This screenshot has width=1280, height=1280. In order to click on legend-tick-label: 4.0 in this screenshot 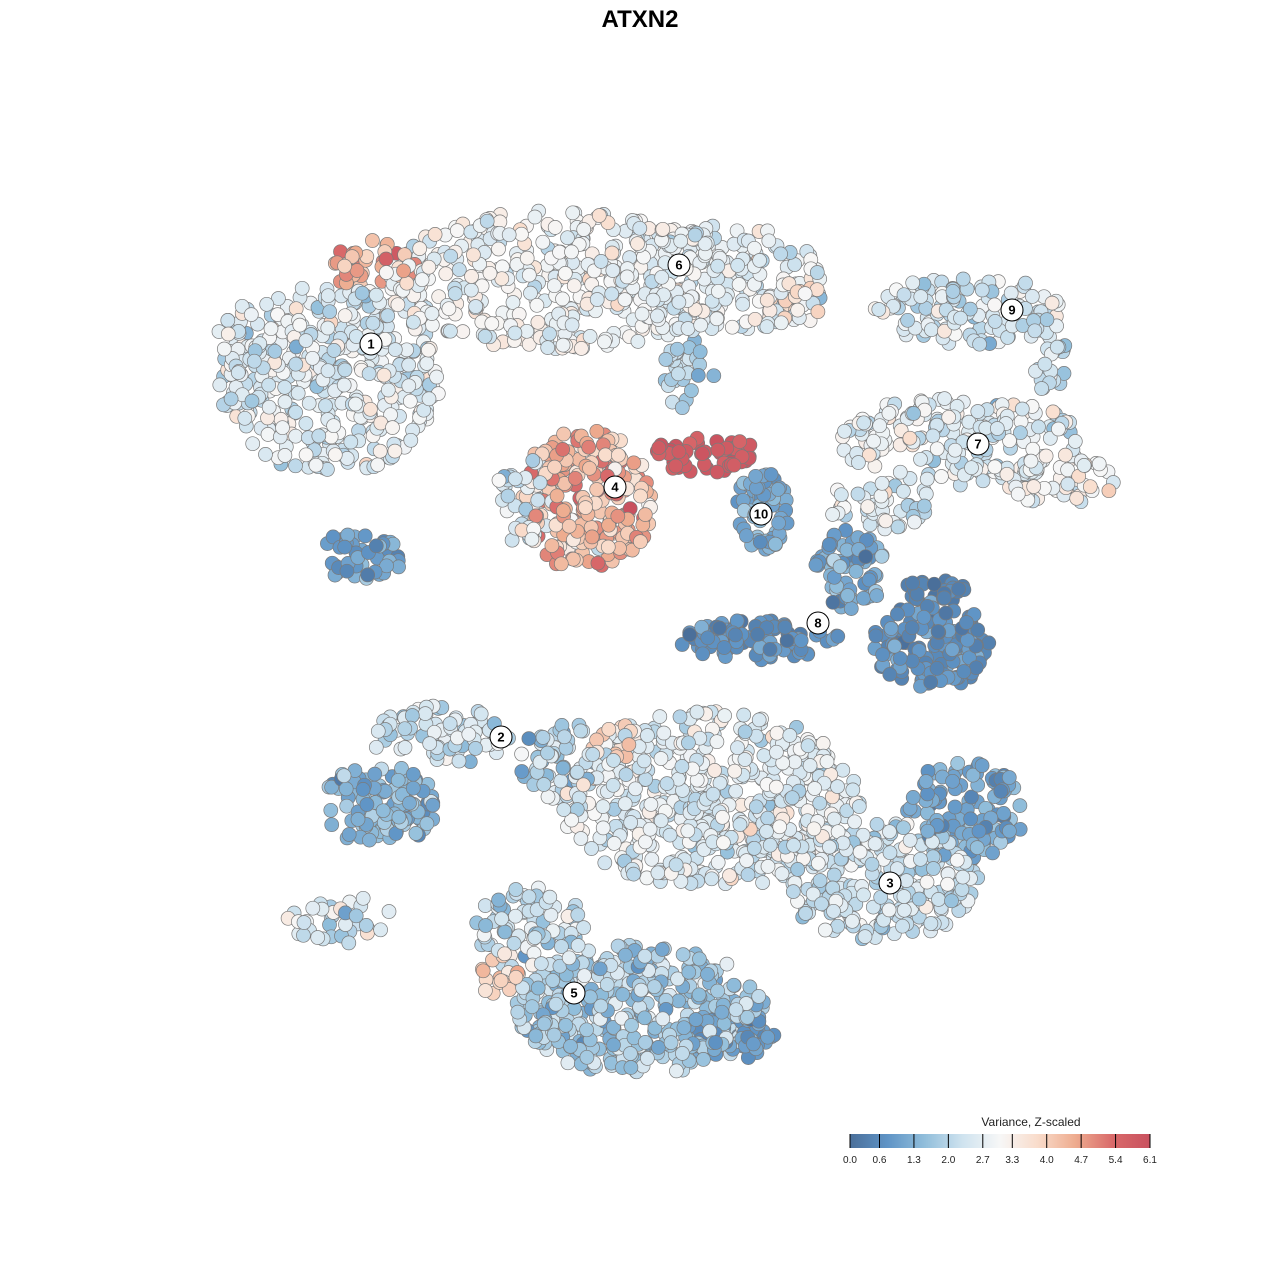, I will do `click(1047, 1160)`.